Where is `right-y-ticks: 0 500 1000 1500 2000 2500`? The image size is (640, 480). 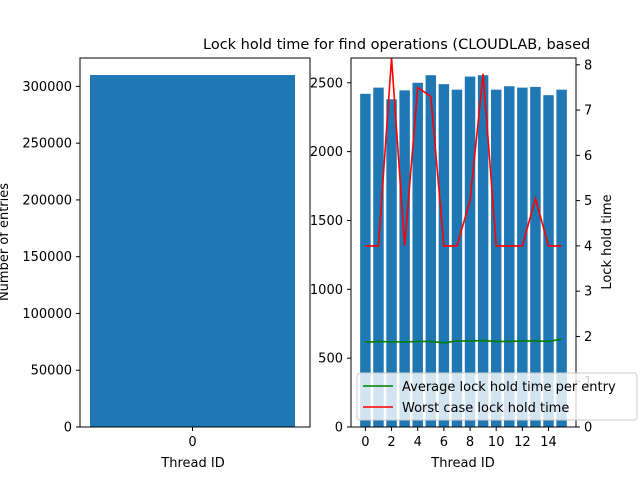
right-y-ticks: 0 500 1000 1500 2000 2500 is located at coordinates (330, 256).